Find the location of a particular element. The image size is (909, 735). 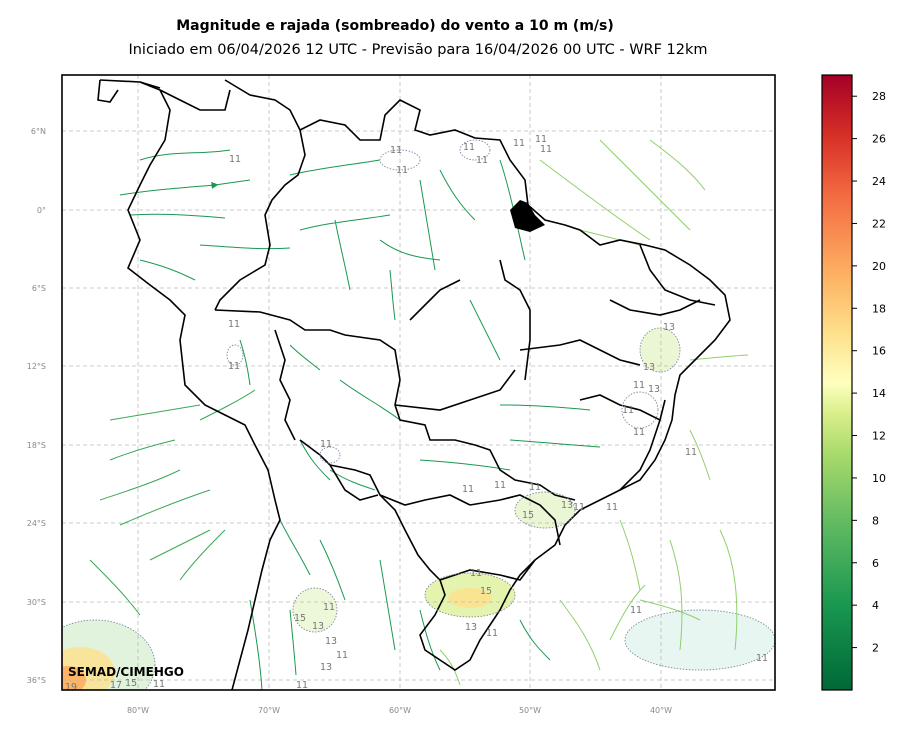

lon-axis: 80°W 70°W 60°W 50°W 40°W is located at coordinates (399, 710).